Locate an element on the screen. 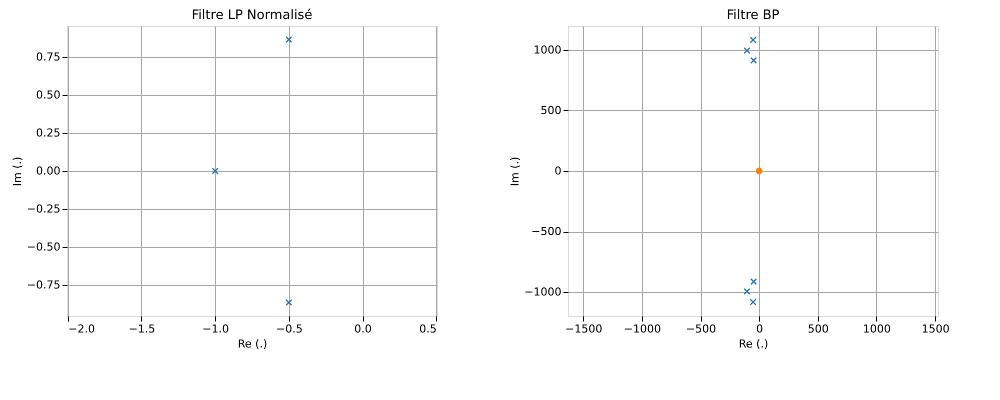 The height and width of the screenshot is (400, 1000). chart-title: Filtre LP Normalisé is located at coordinates (252, 15).